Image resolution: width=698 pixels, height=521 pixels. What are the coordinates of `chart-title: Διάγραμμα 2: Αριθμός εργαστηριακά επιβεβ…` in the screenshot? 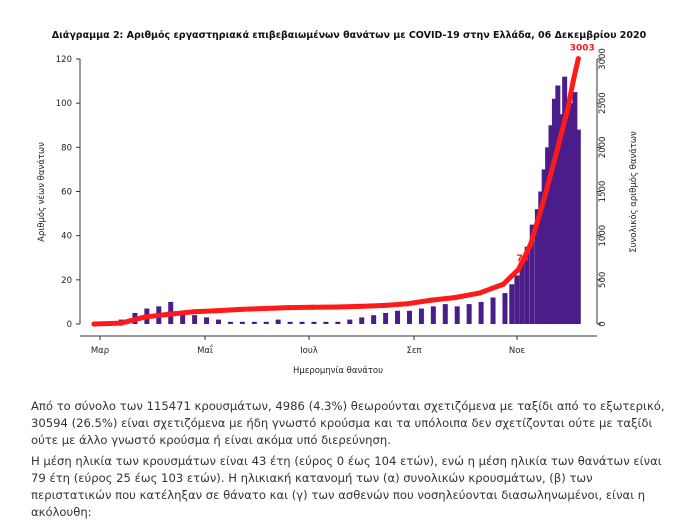 It's located at (349, 35).